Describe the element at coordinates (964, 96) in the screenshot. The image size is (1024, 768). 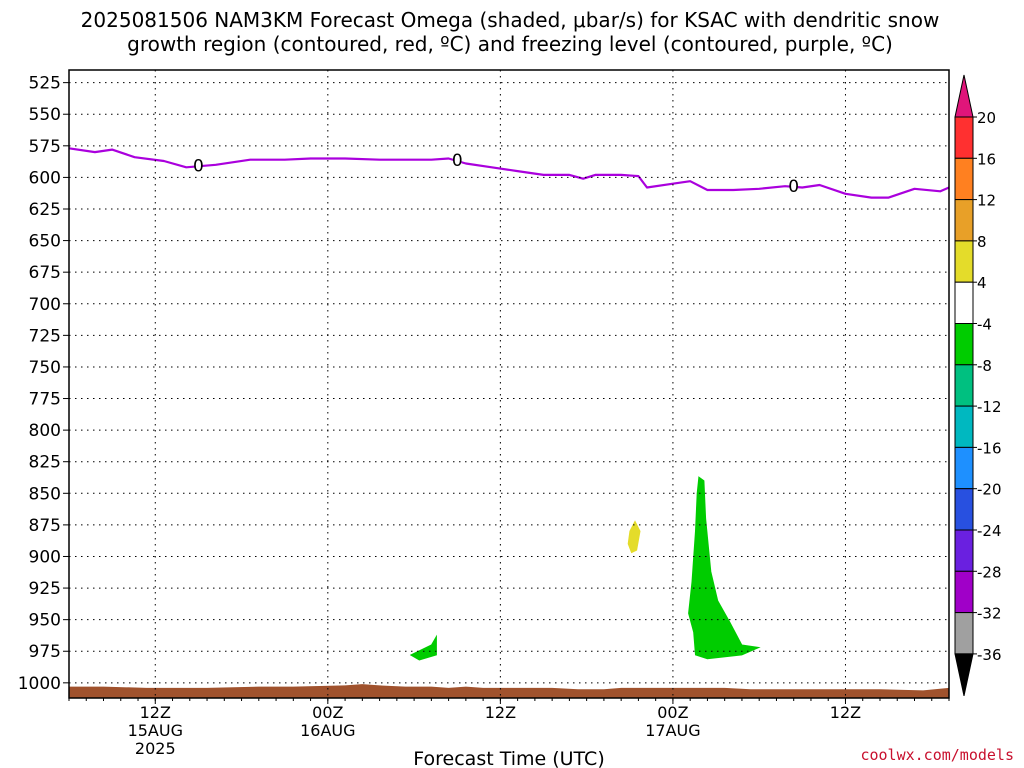
I see `colorbar-top-arrow` at that location.